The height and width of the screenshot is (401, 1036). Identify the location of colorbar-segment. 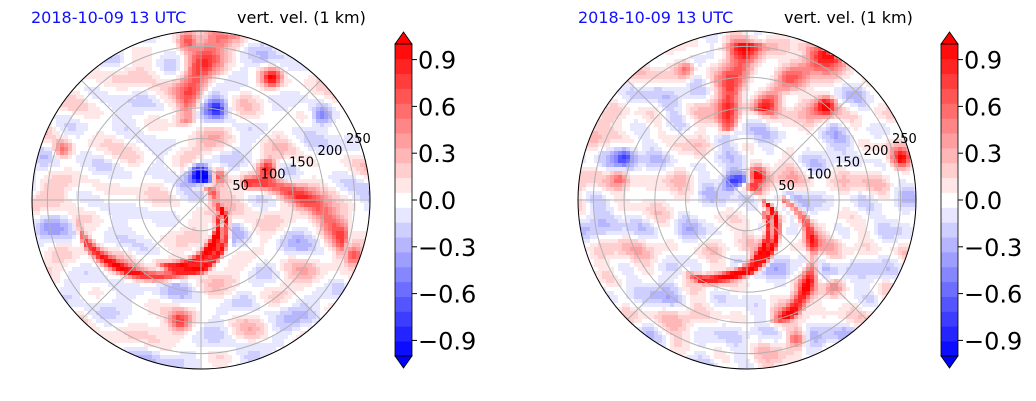
(949, 304).